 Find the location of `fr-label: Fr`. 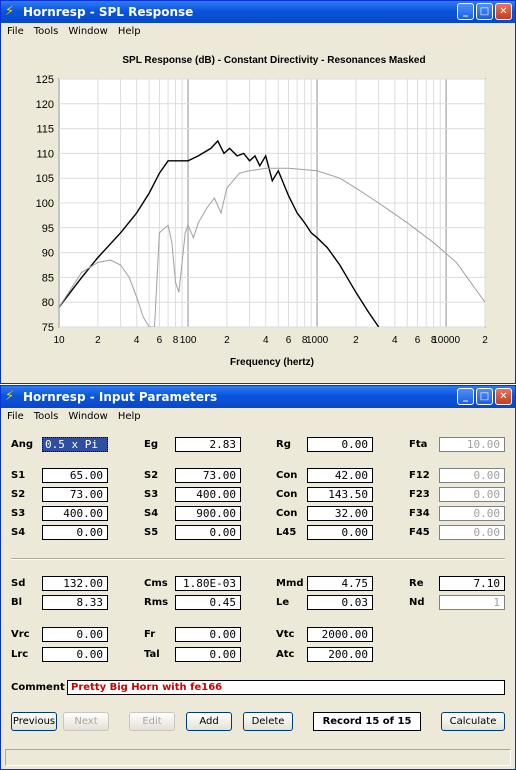

fr-label: Fr is located at coordinates (150, 634).